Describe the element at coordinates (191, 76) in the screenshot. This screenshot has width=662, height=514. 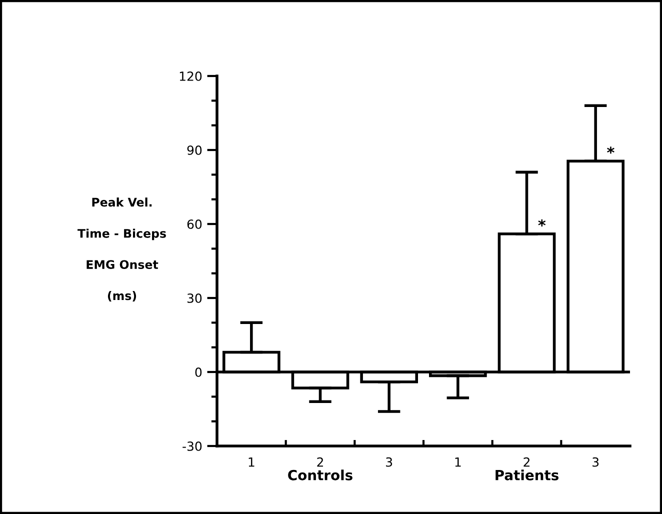
I see `y-tick-label: 120` at that location.